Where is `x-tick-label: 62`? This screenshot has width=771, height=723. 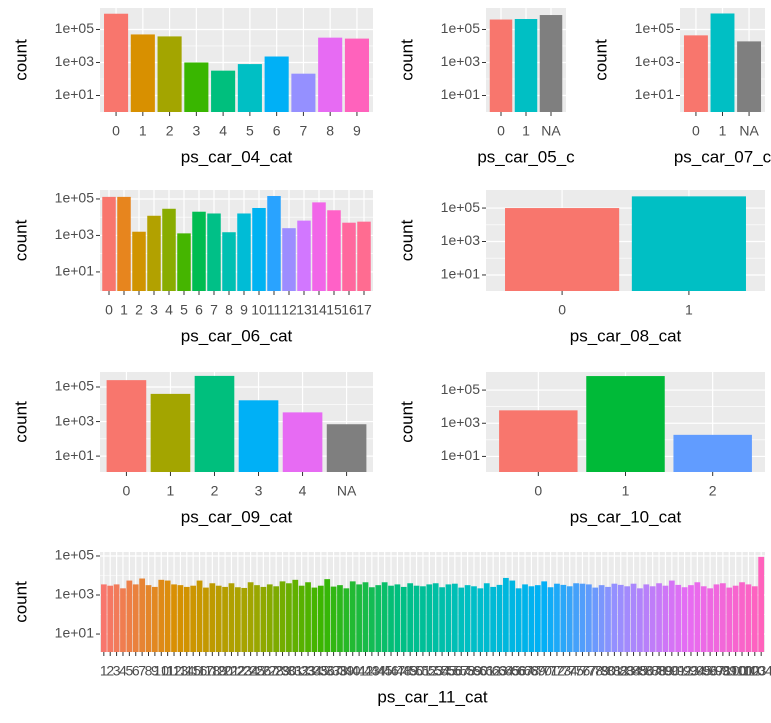 x-tick-label: 62 is located at coordinates (493, 671).